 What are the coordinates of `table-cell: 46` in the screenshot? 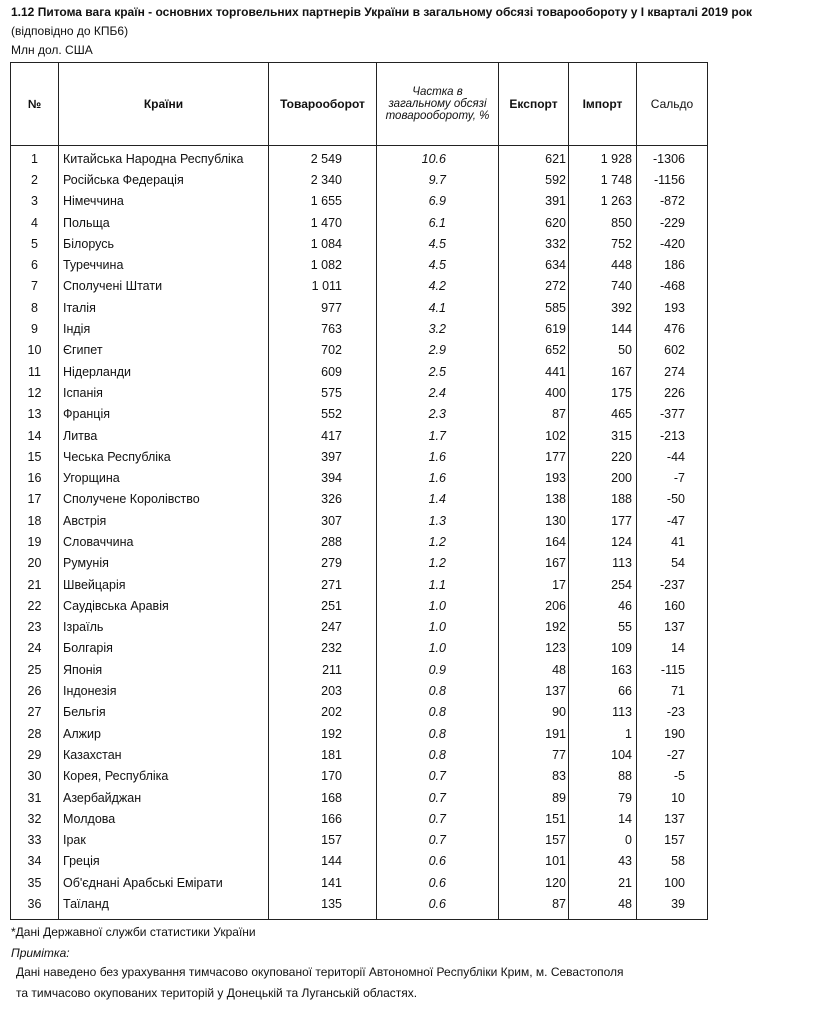 It's located at (602, 606).